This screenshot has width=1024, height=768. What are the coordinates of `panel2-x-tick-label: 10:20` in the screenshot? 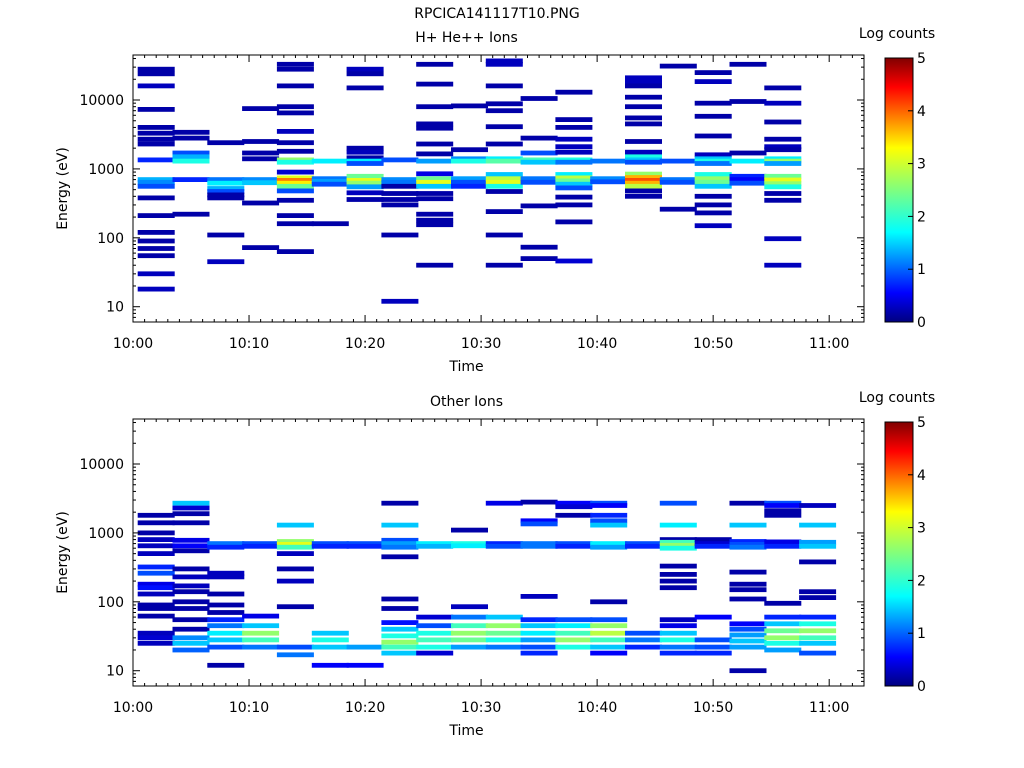 It's located at (365, 708).